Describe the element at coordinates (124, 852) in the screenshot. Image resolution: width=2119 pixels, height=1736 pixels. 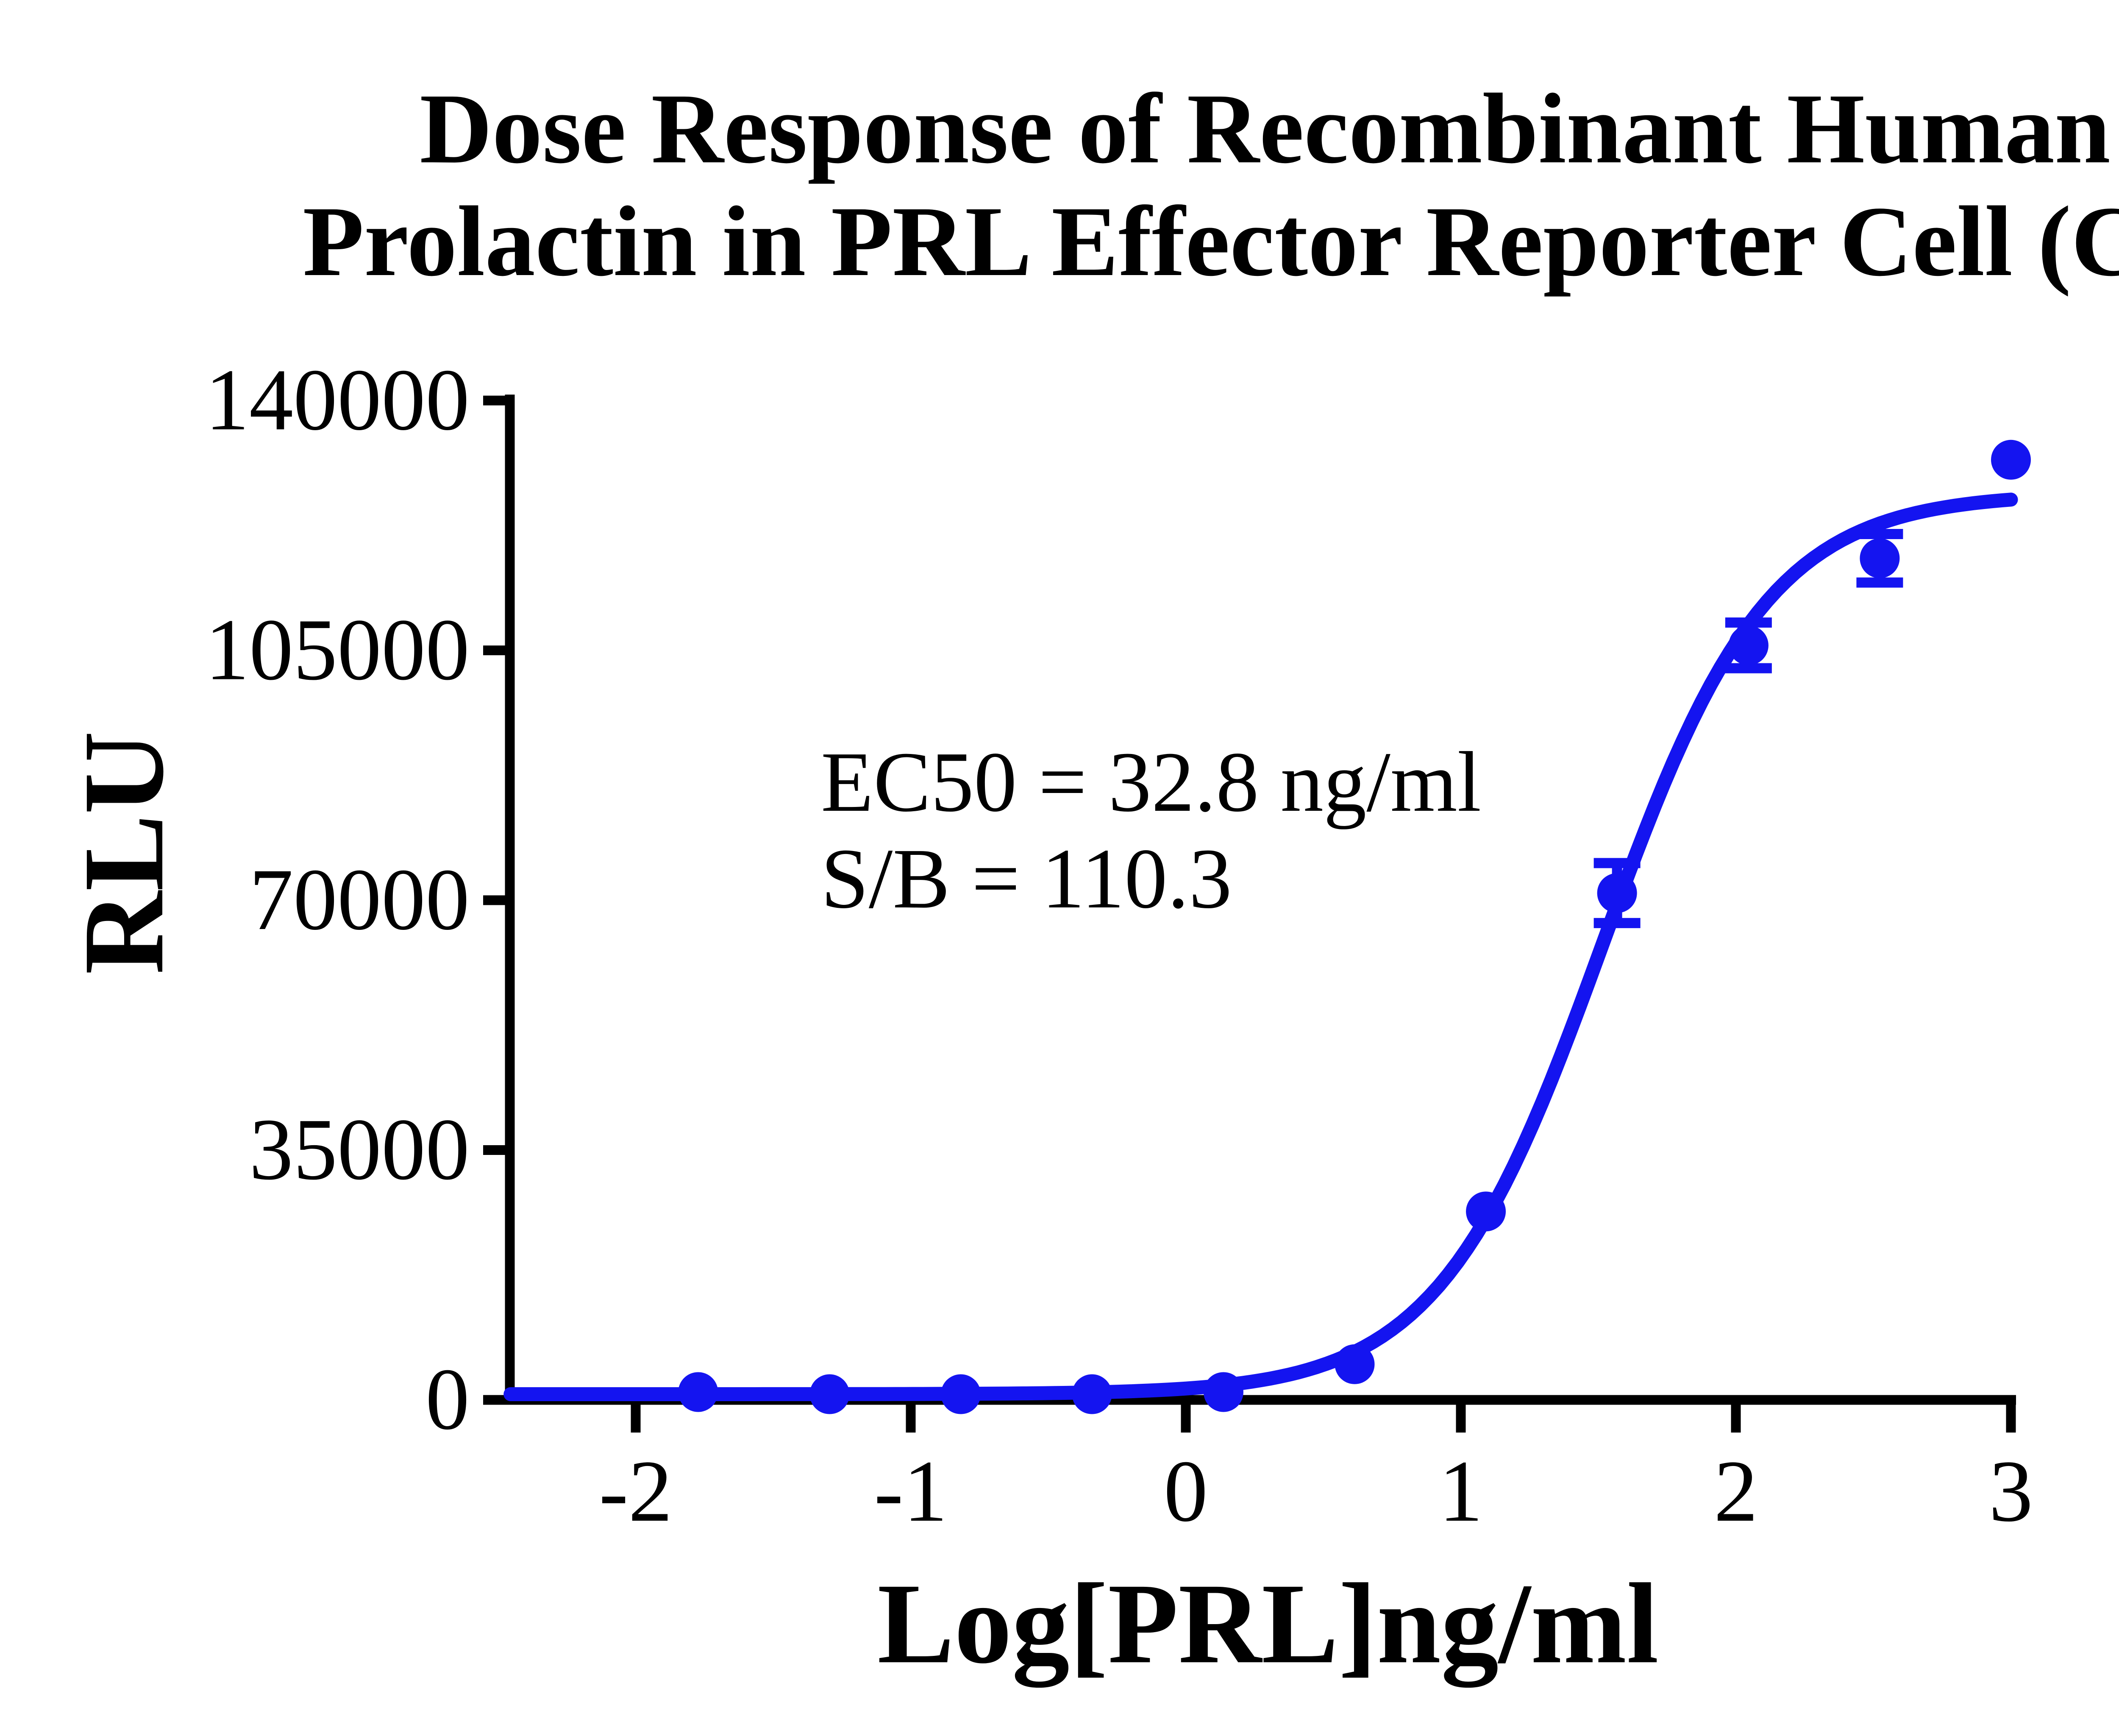
I see `y-axis-title: RLU` at that location.